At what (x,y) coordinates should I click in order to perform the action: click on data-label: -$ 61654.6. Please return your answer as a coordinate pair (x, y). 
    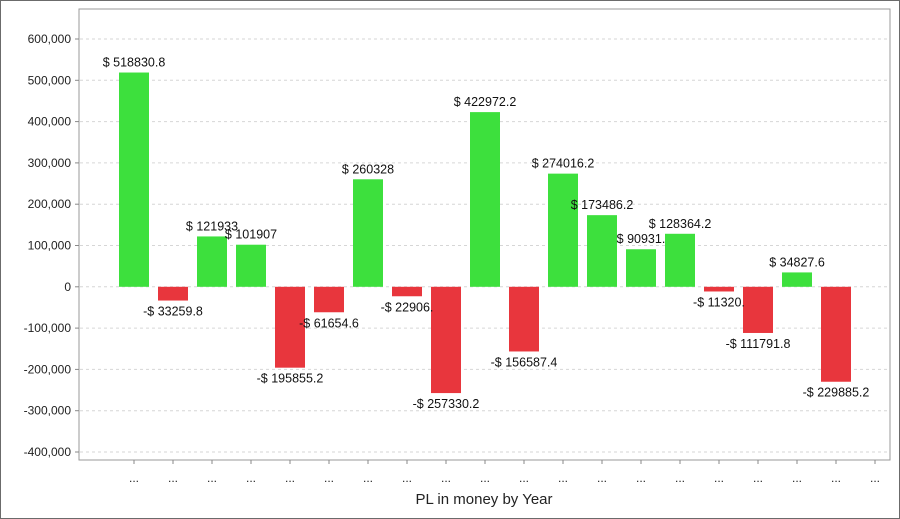
    Looking at the image, I should click on (329, 323).